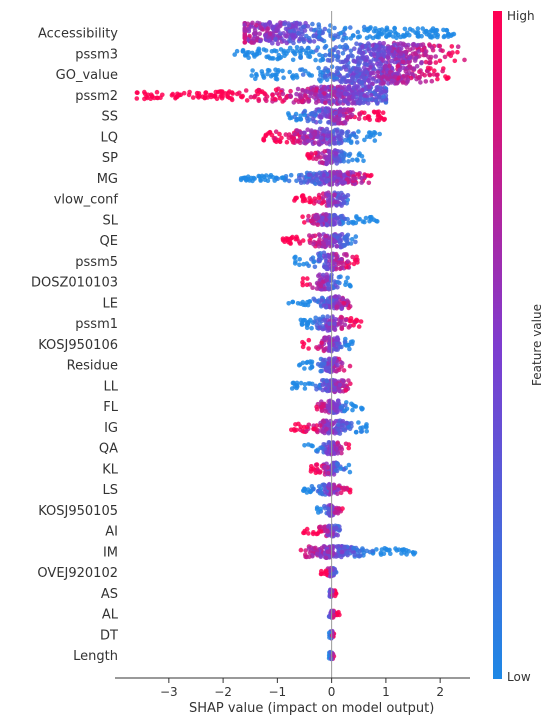  Describe the element at coordinates (332, 692) in the screenshot. I see `x-tick-label: 0` at that location.